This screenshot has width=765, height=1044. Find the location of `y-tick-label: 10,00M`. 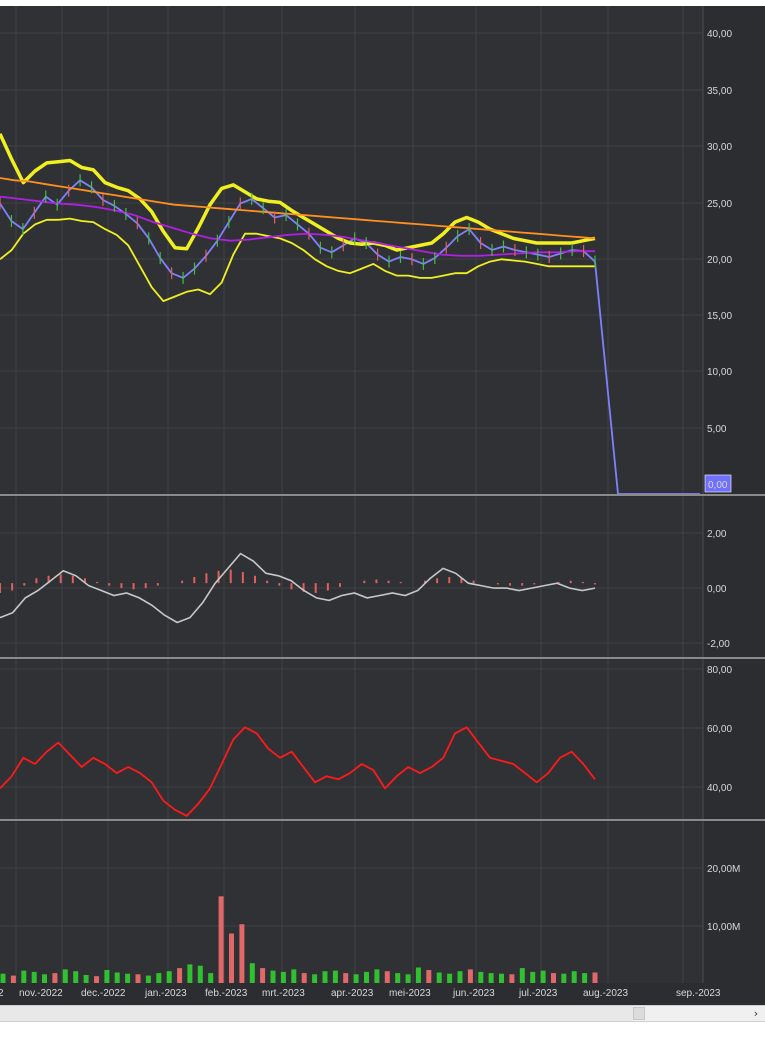

y-tick-label: 10,00M is located at coordinates (723, 927).